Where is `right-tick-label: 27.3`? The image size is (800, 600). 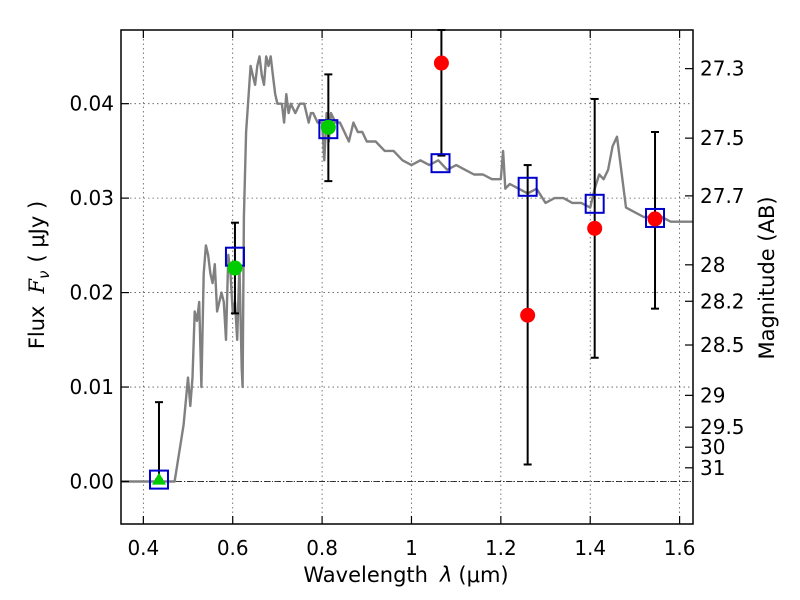 right-tick-label: 27.3 is located at coordinates (722, 69).